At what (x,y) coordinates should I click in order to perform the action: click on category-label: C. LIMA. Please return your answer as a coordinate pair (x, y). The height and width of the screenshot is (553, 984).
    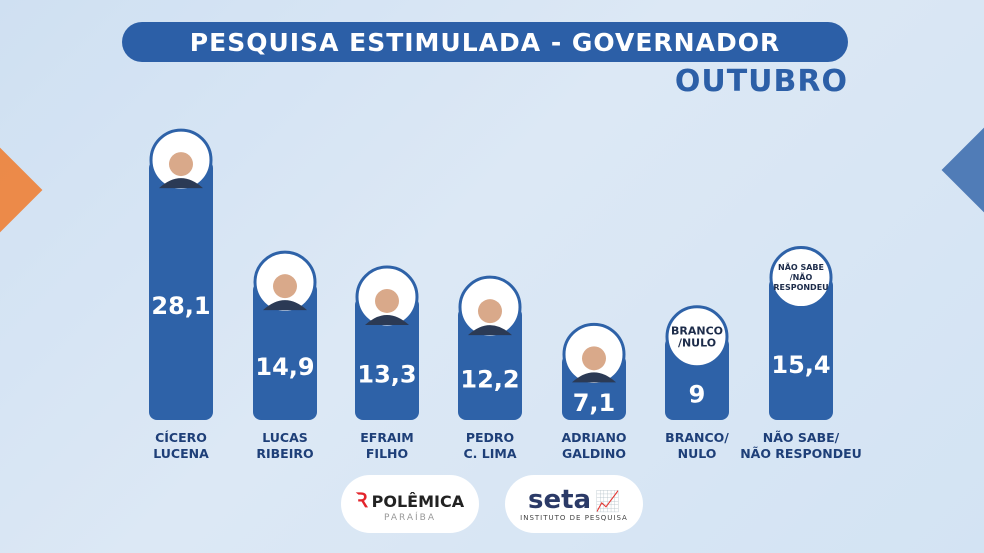
    Looking at the image, I should click on (489, 453).